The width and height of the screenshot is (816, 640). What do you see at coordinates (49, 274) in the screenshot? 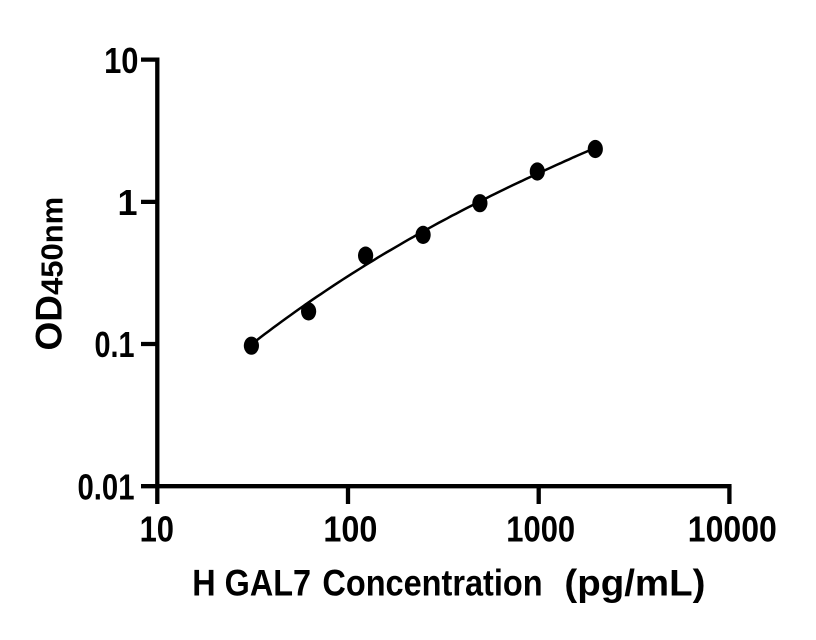
I see `svg-text: OD450nm` at bounding box center [49, 274].